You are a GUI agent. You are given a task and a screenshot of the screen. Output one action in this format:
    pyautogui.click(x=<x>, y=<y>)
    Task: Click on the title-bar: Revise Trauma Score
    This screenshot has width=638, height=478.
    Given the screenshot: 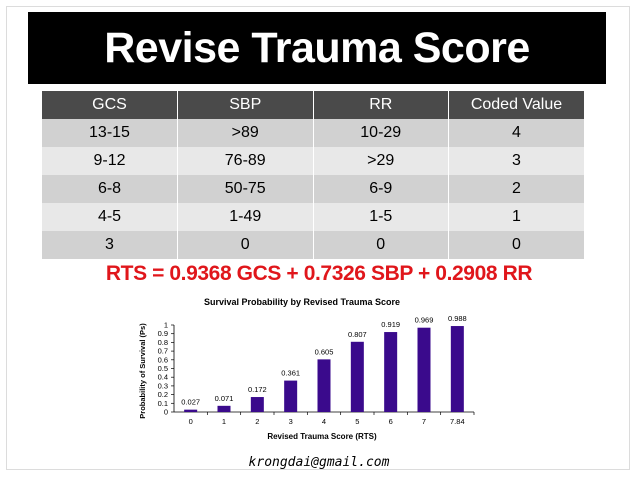 What is the action you would take?
    pyautogui.click(x=317, y=48)
    